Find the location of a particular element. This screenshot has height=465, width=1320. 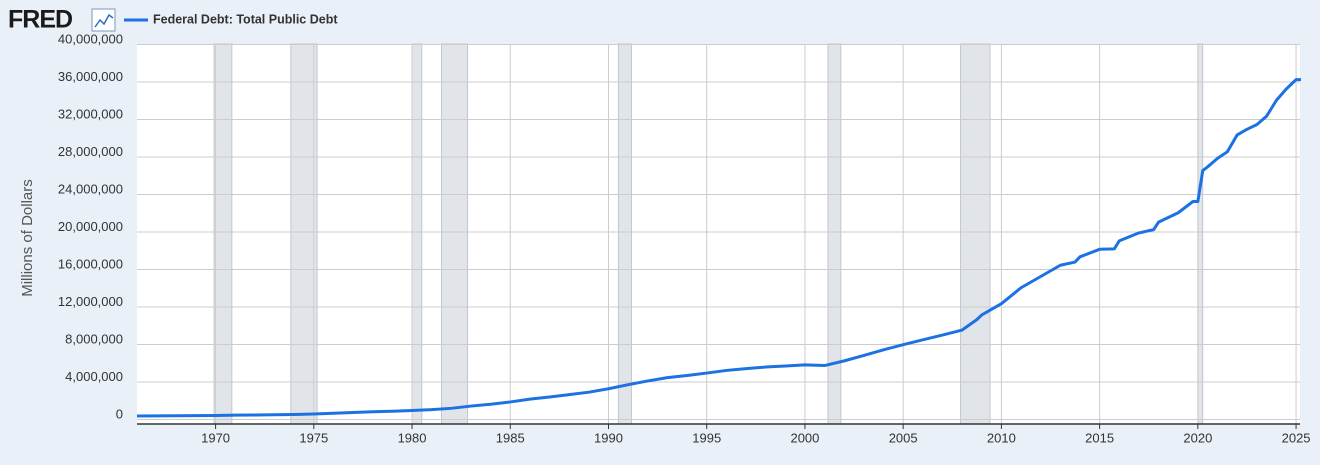

x-tick-label: 1990 is located at coordinates (608, 437).